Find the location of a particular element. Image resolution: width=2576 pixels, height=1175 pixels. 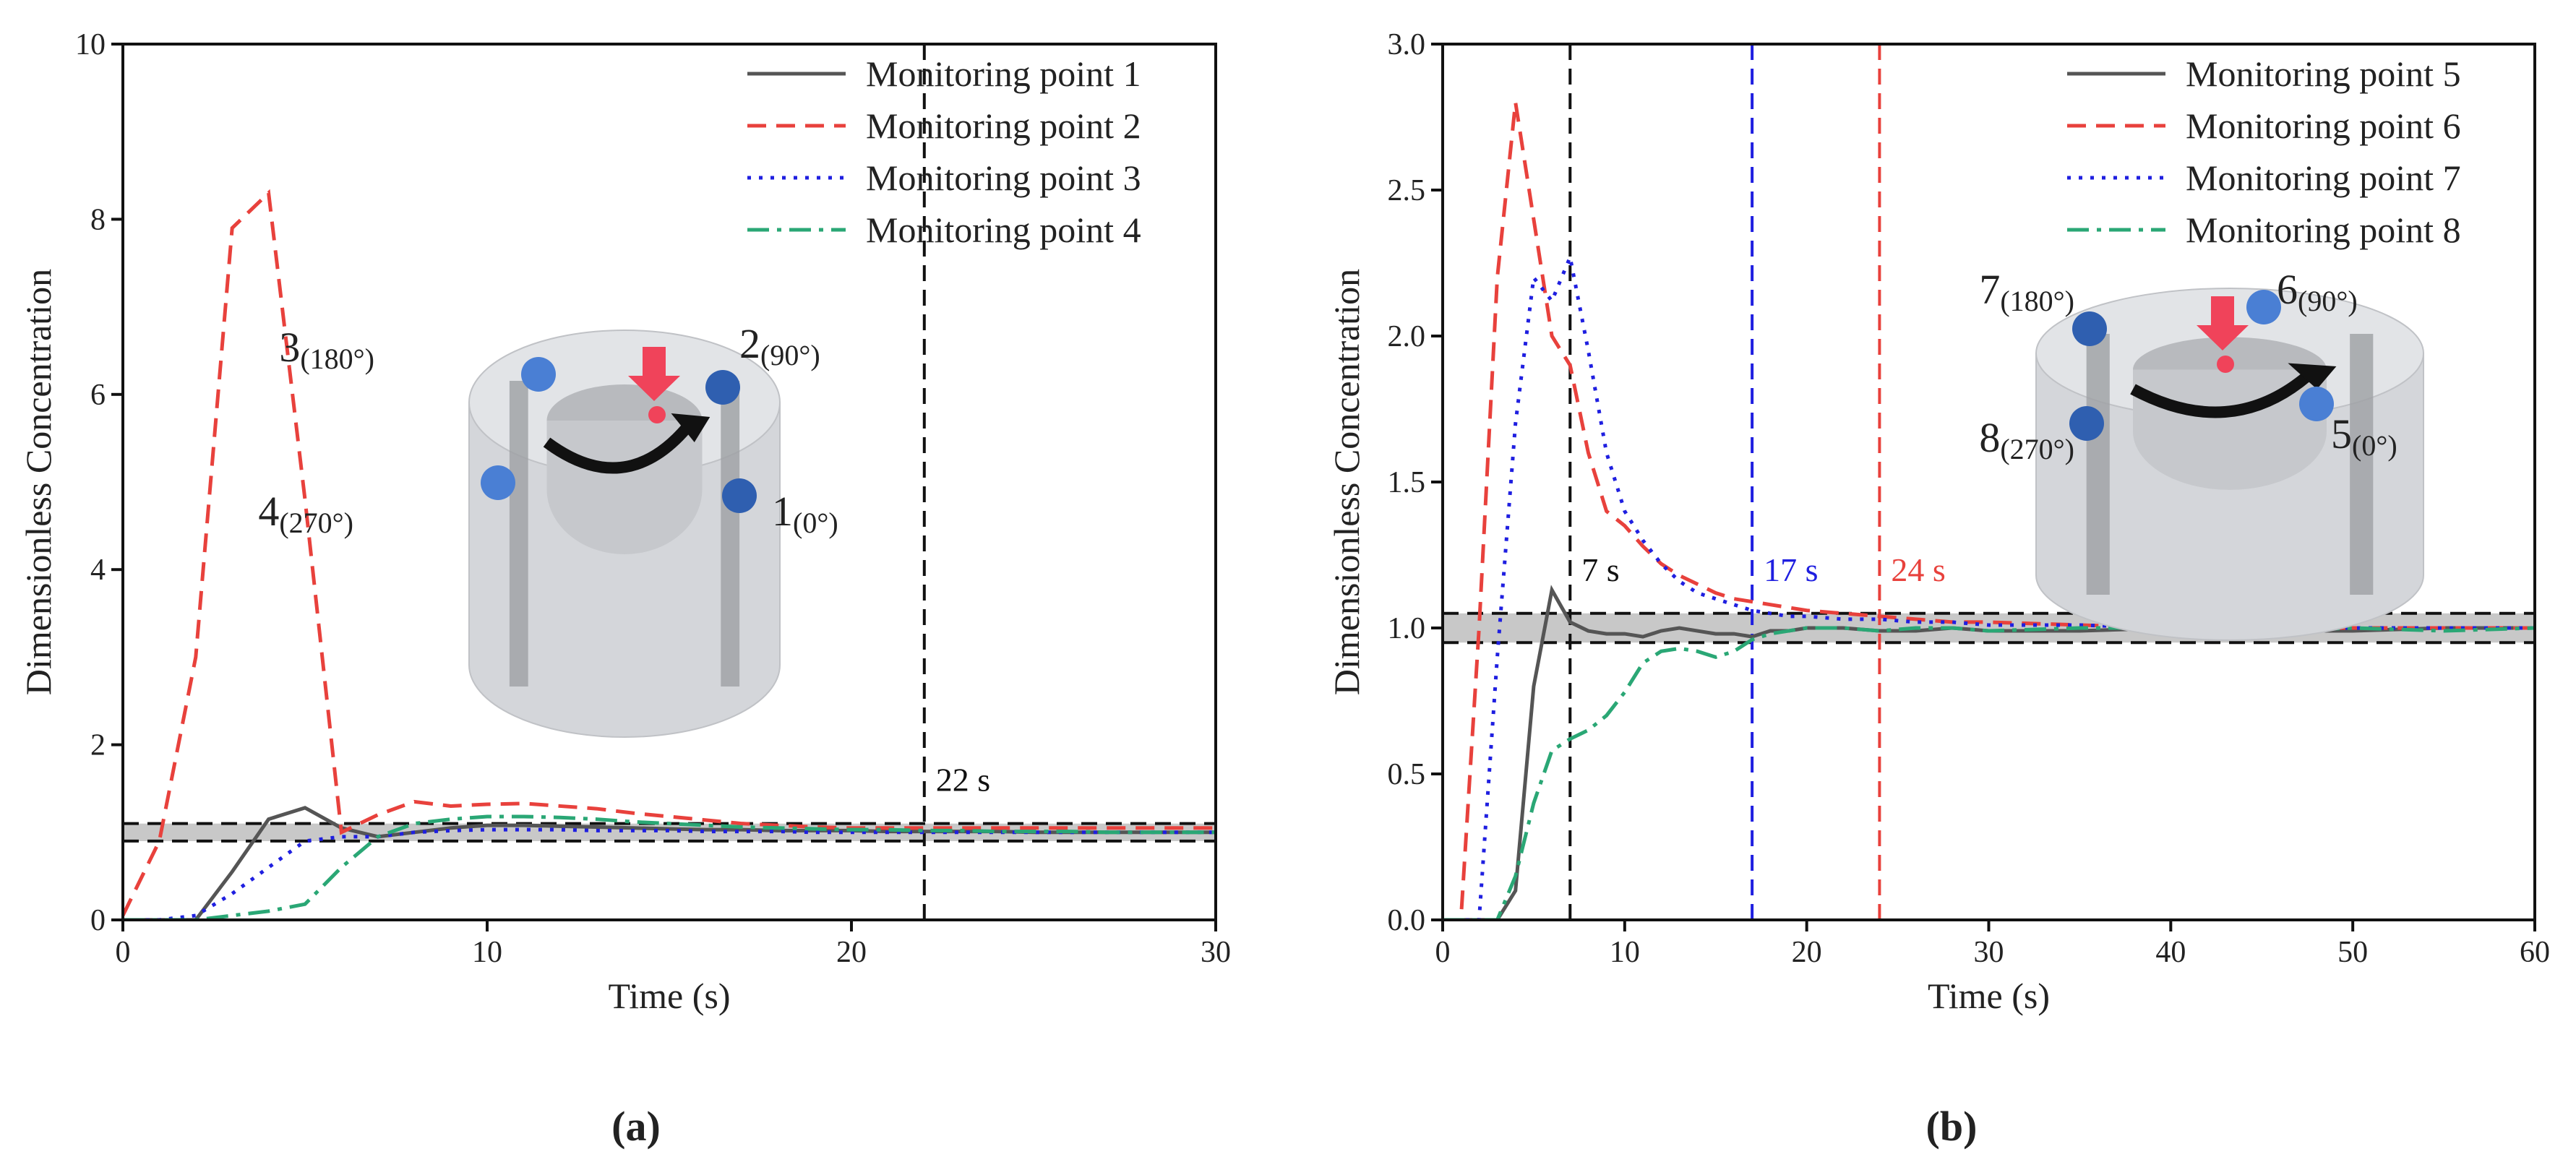

inset-diagram: 7(180°) 6(90°) 8(270°) 5(0°) is located at coordinates (2202, 453).